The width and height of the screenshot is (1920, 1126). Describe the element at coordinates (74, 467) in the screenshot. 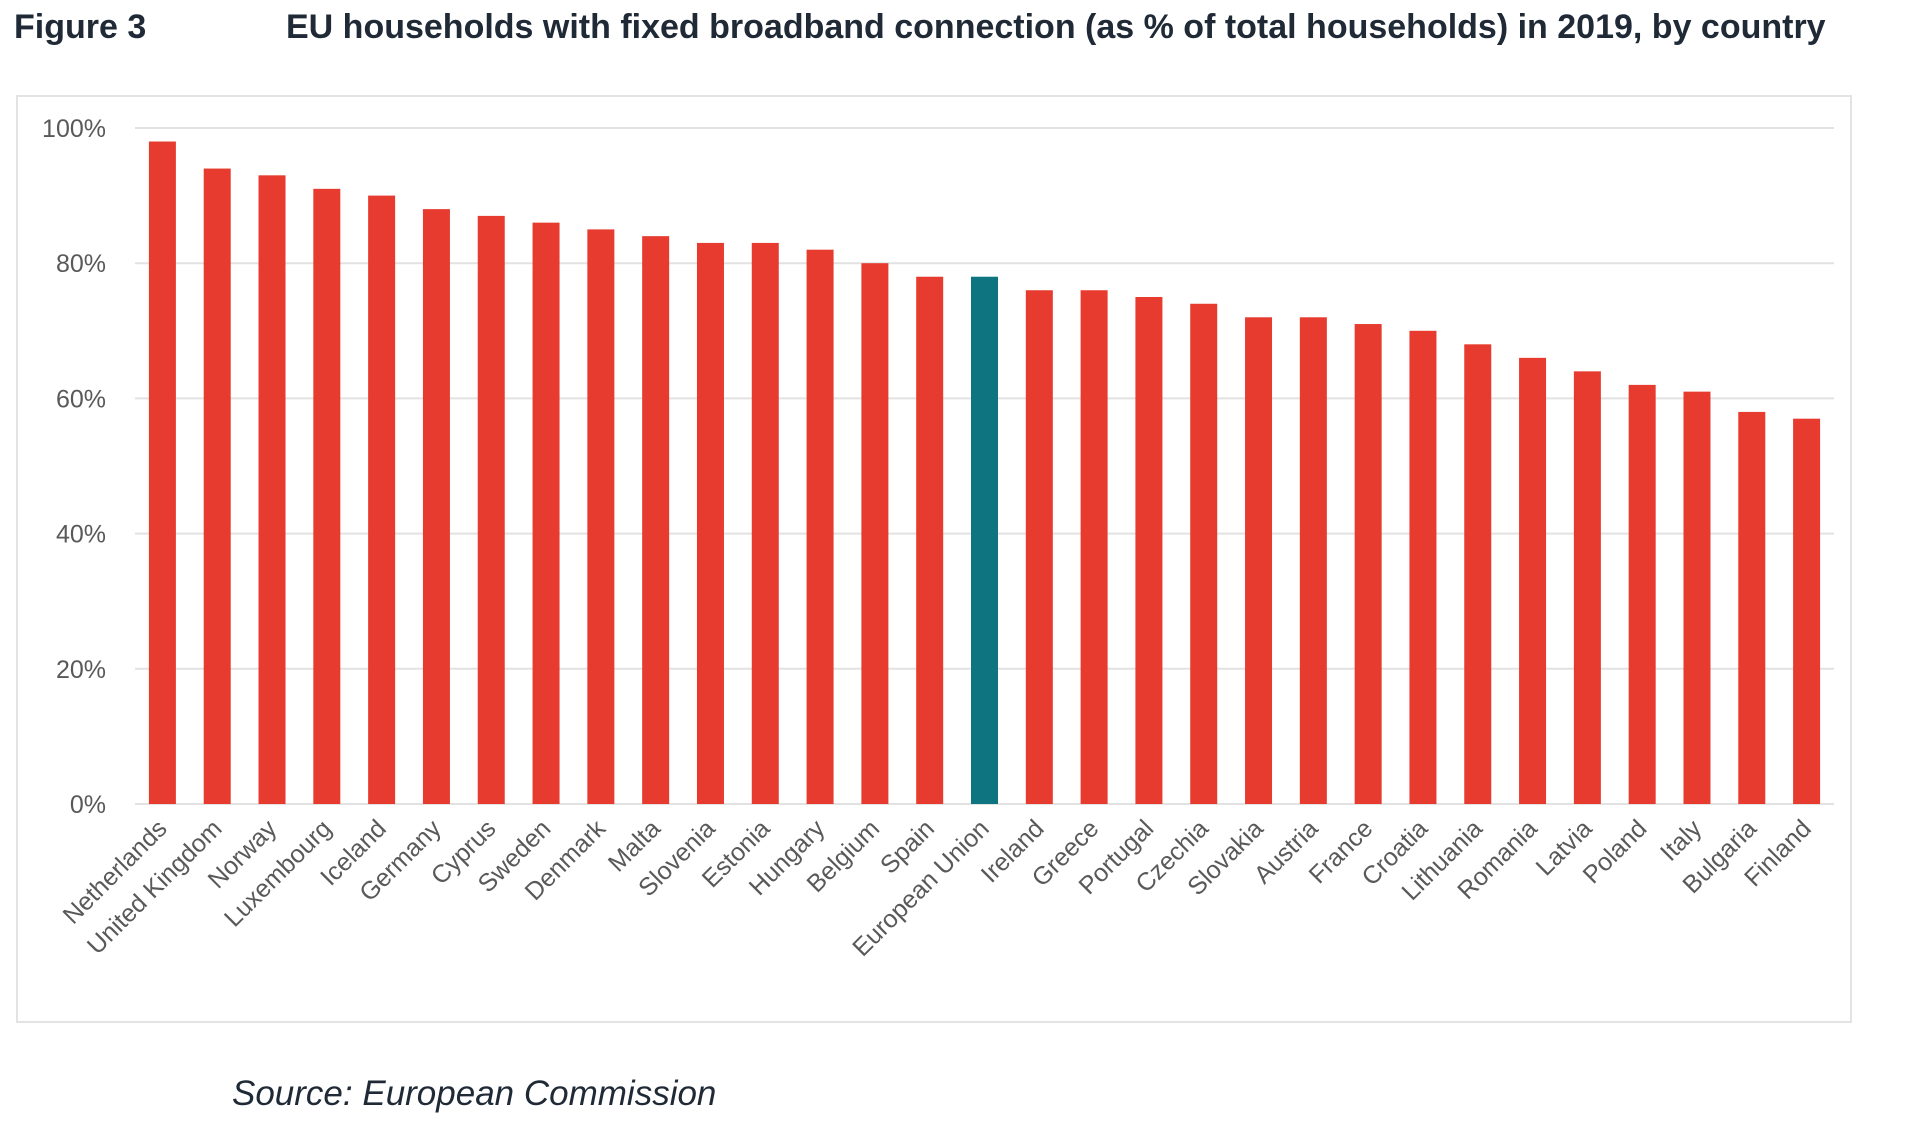

I see `y-axis-ticks: 0% 20% 40% 60% 80% 100%` at that location.